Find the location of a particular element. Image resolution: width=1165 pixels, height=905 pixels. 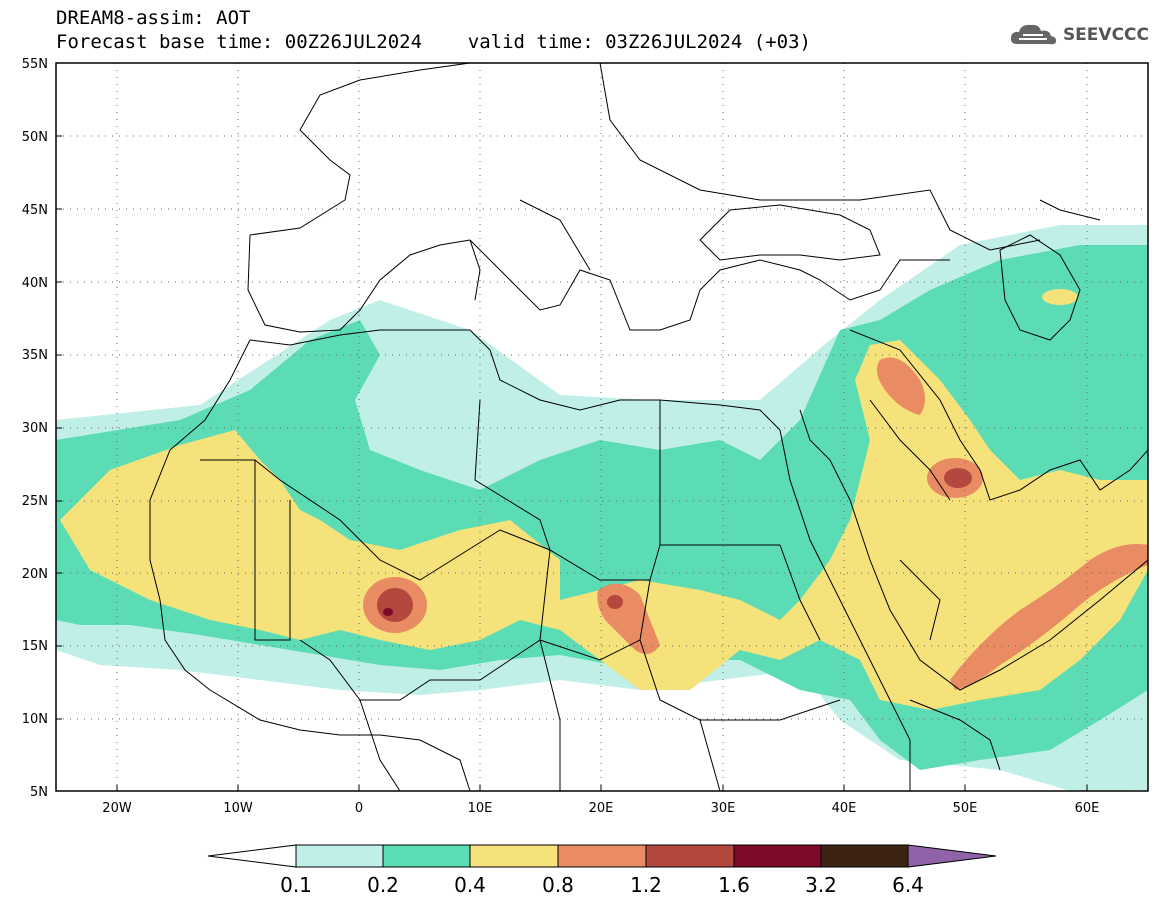

lat-label: 40N is located at coordinates (35, 283).